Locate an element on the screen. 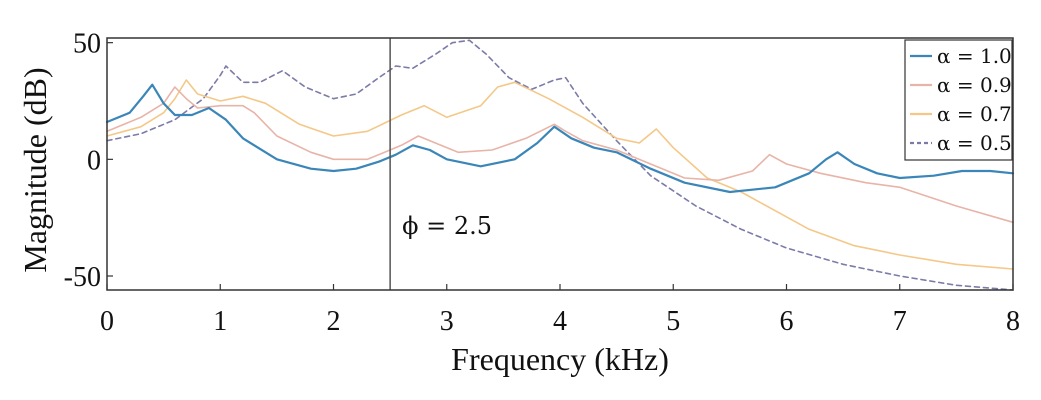 This screenshot has height=400, width=1041. x-tick-label: 0 is located at coordinates (107, 321).